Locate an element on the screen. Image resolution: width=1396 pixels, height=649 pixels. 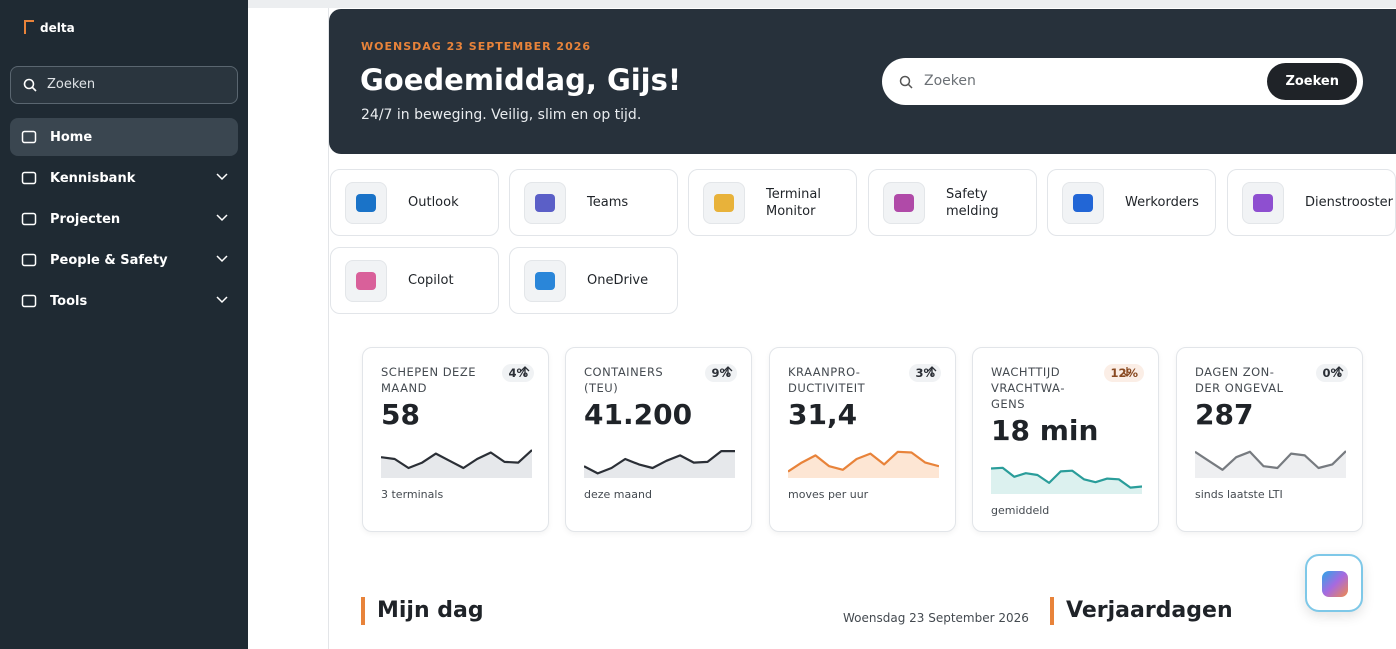
app-label: Werkorders is located at coordinates (1162, 202).